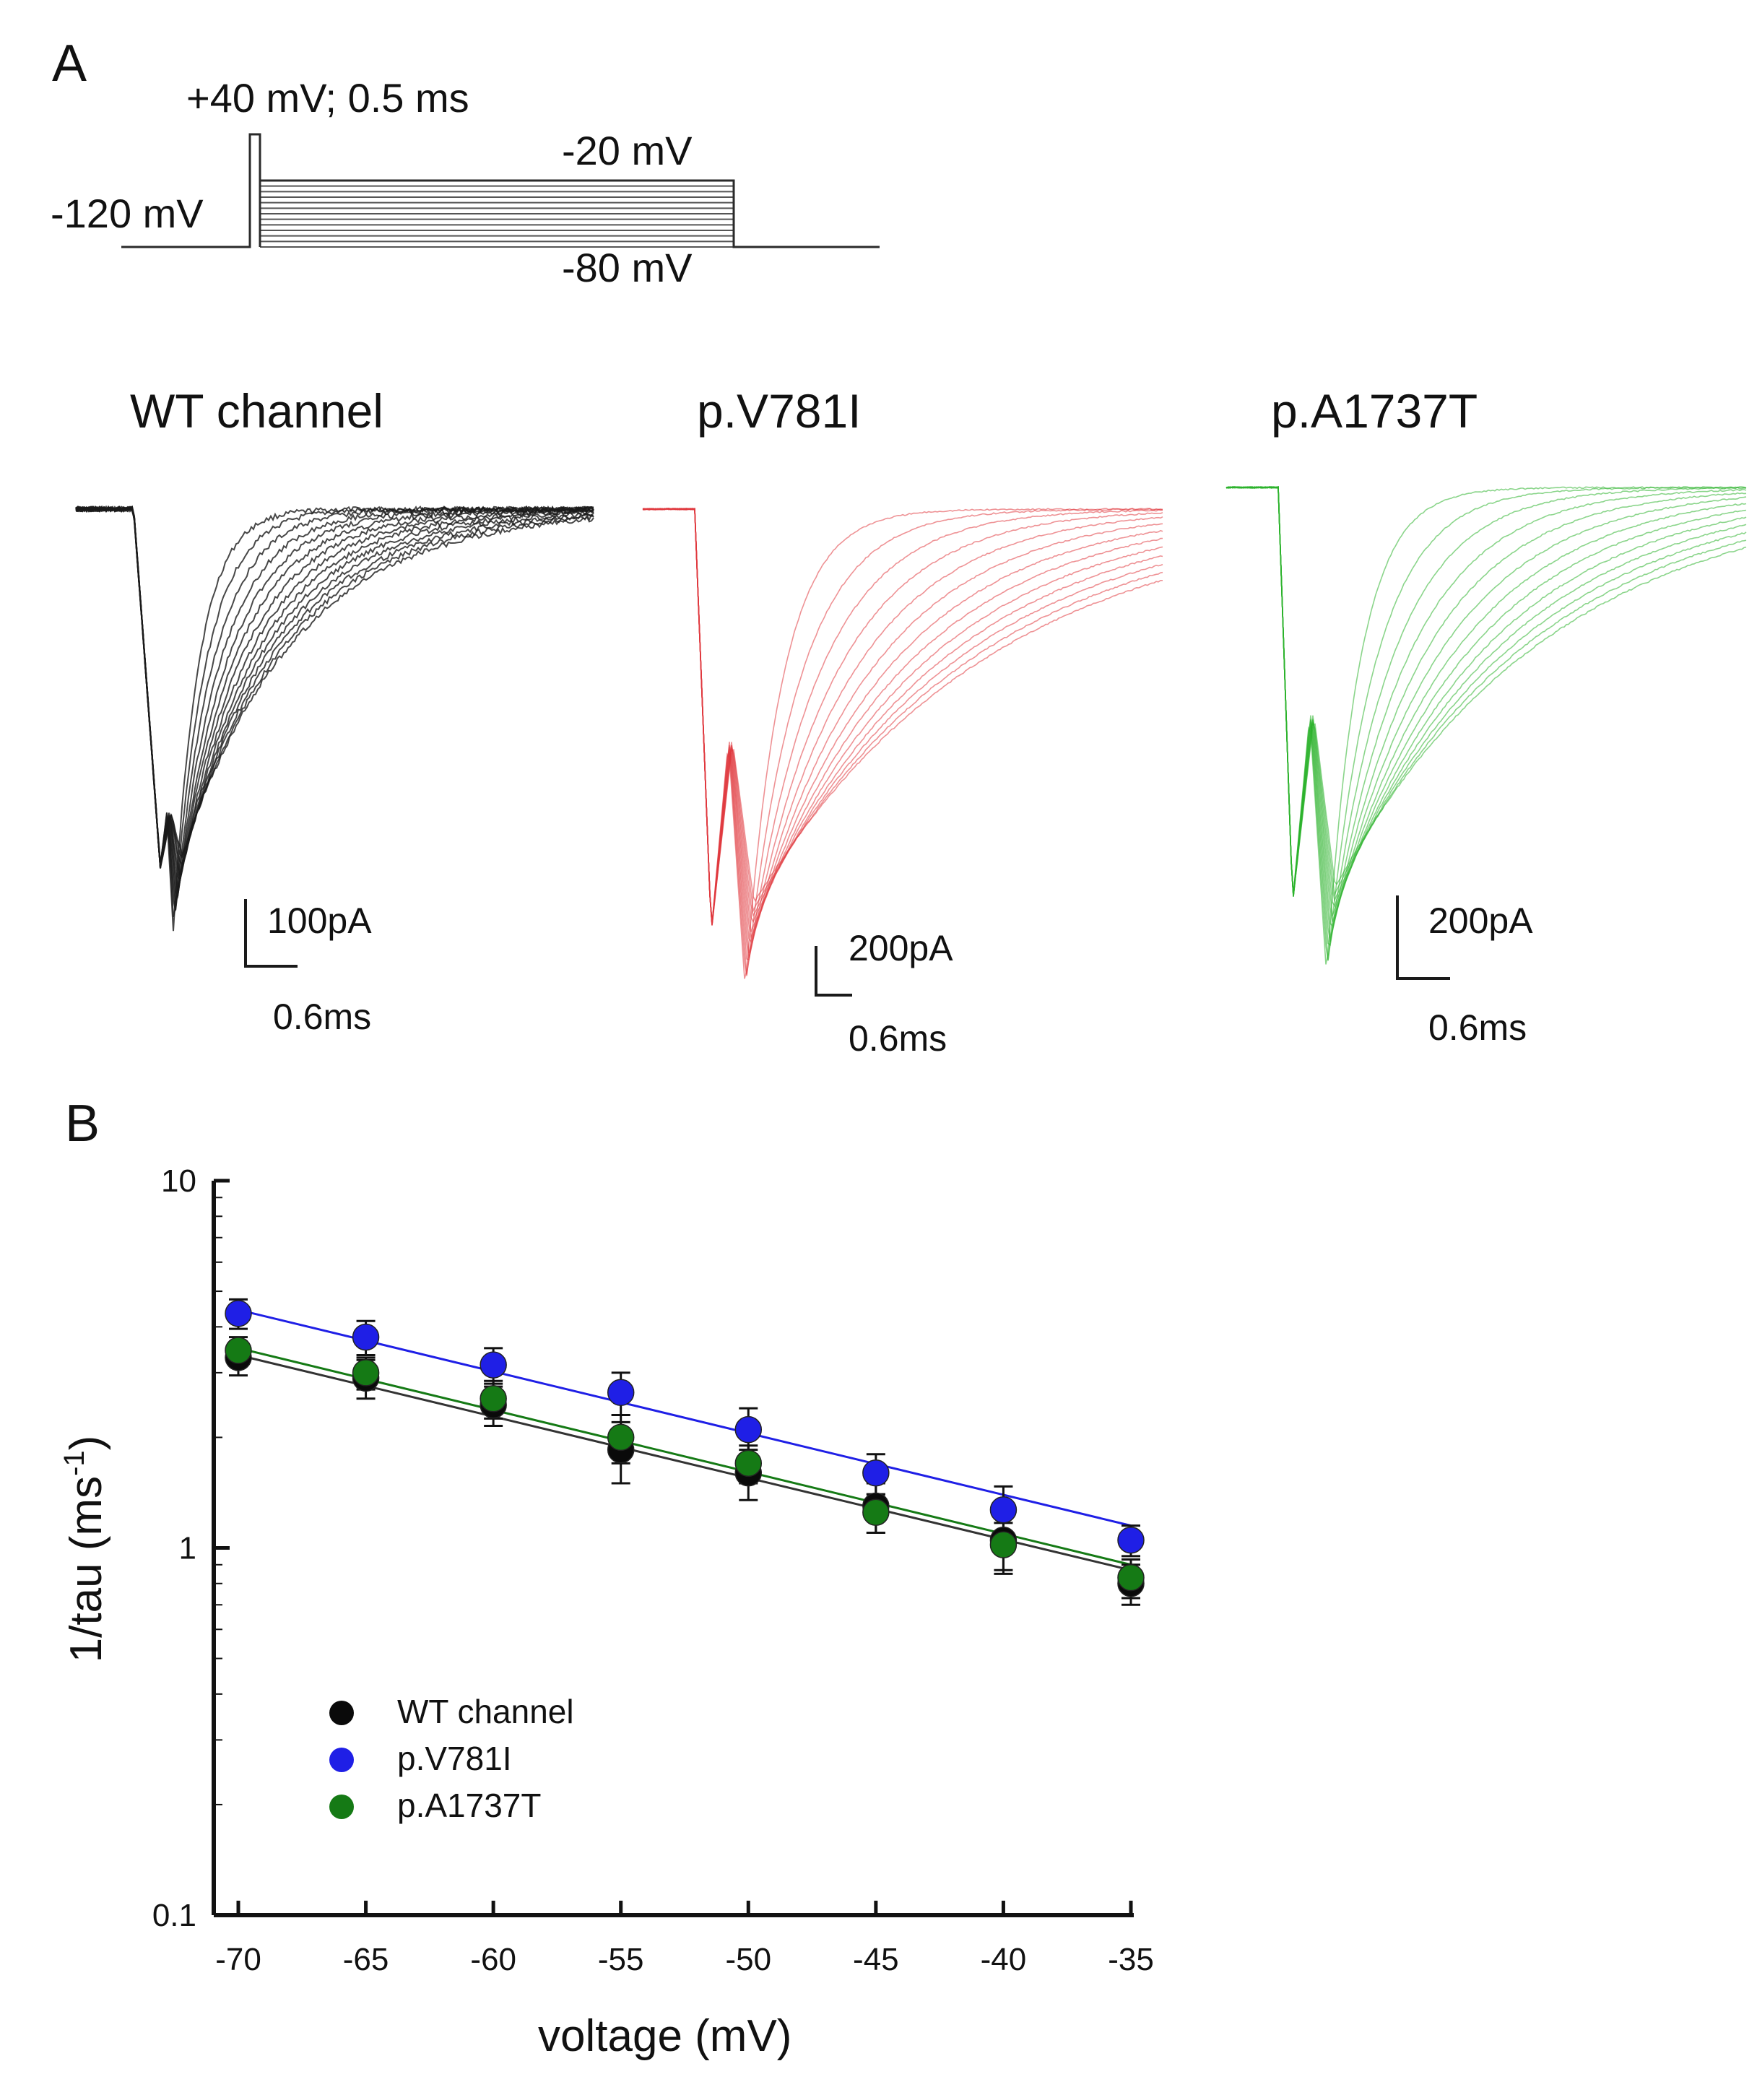 This screenshot has width=1757, height=2100. Describe the element at coordinates (621, 1960) in the screenshot. I see `x-tick-label: -55` at that location.